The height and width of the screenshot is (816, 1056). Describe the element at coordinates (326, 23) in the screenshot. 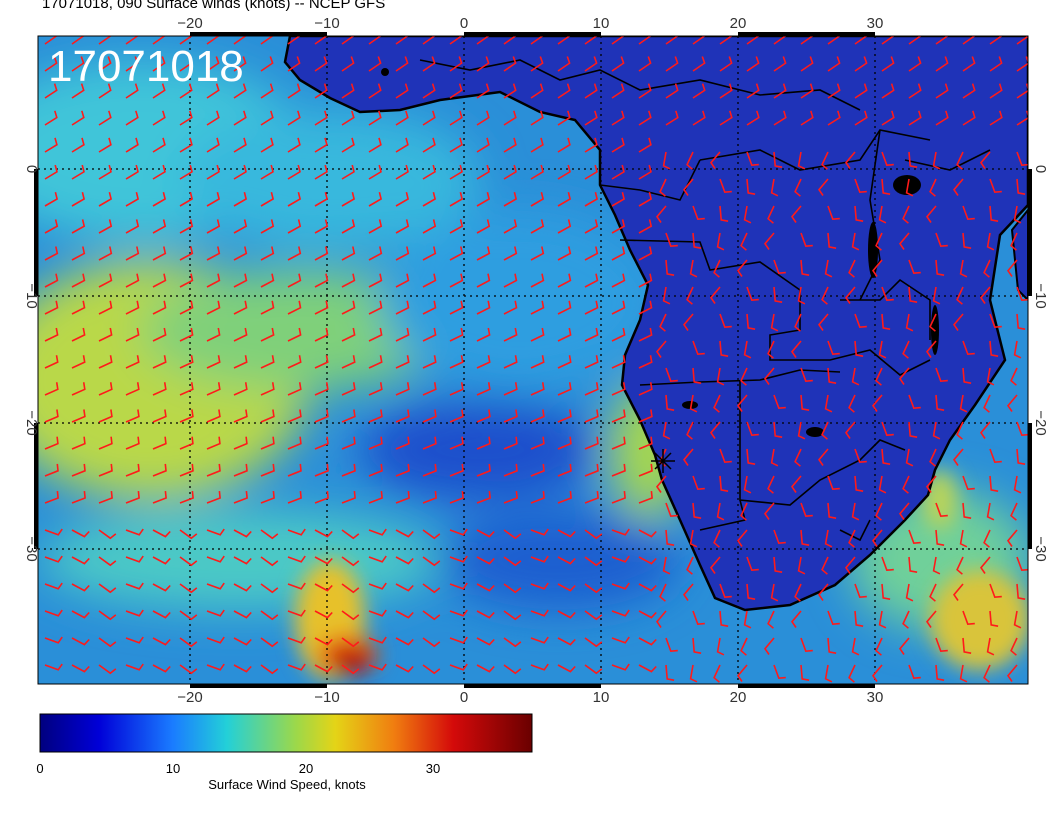

I see `lon-tick-top: −10` at that location.